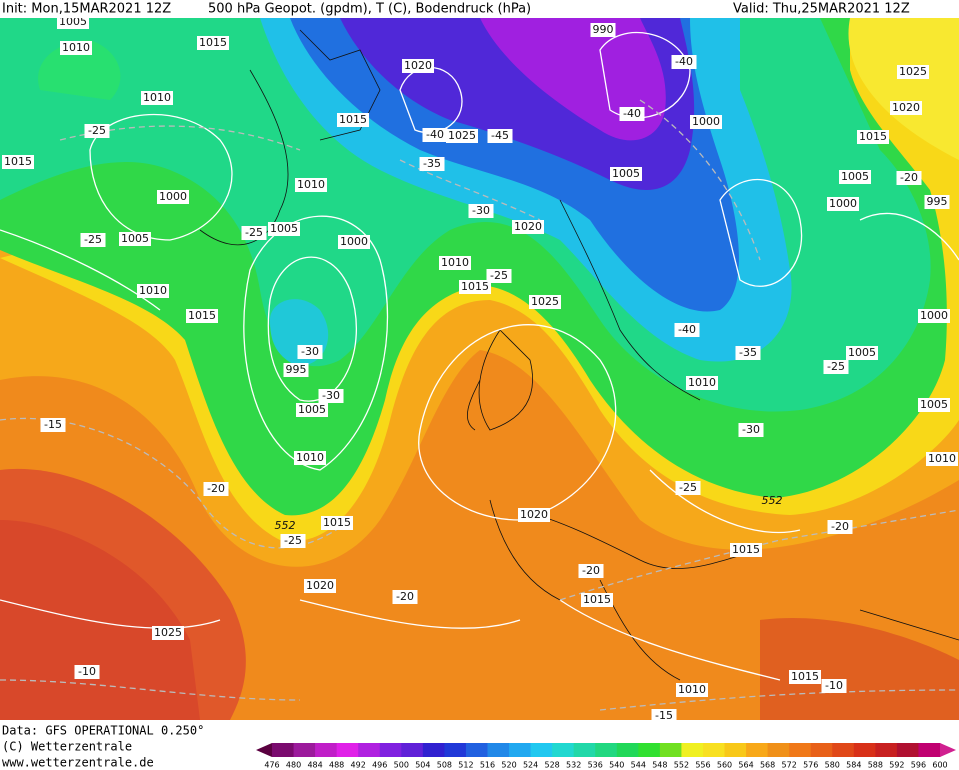 This screenshot has height=770, width=959. I want to click on colorbar-tick-label: 584, so click(853, 765).